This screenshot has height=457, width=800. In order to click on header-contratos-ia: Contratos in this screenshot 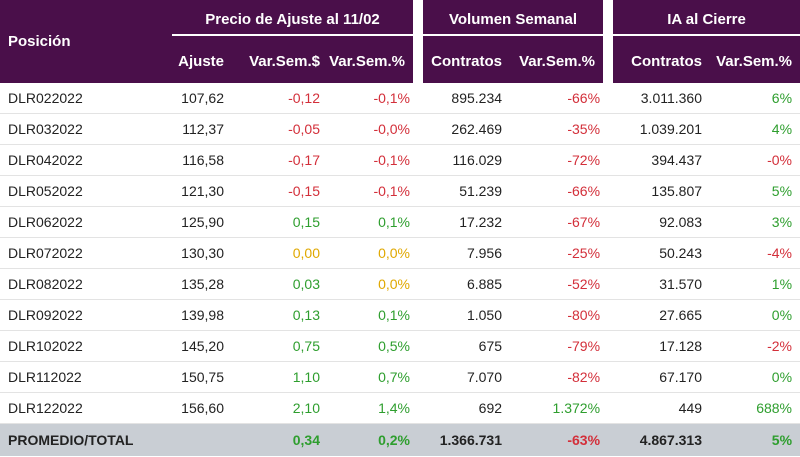, I will do `click(657, 61)`.